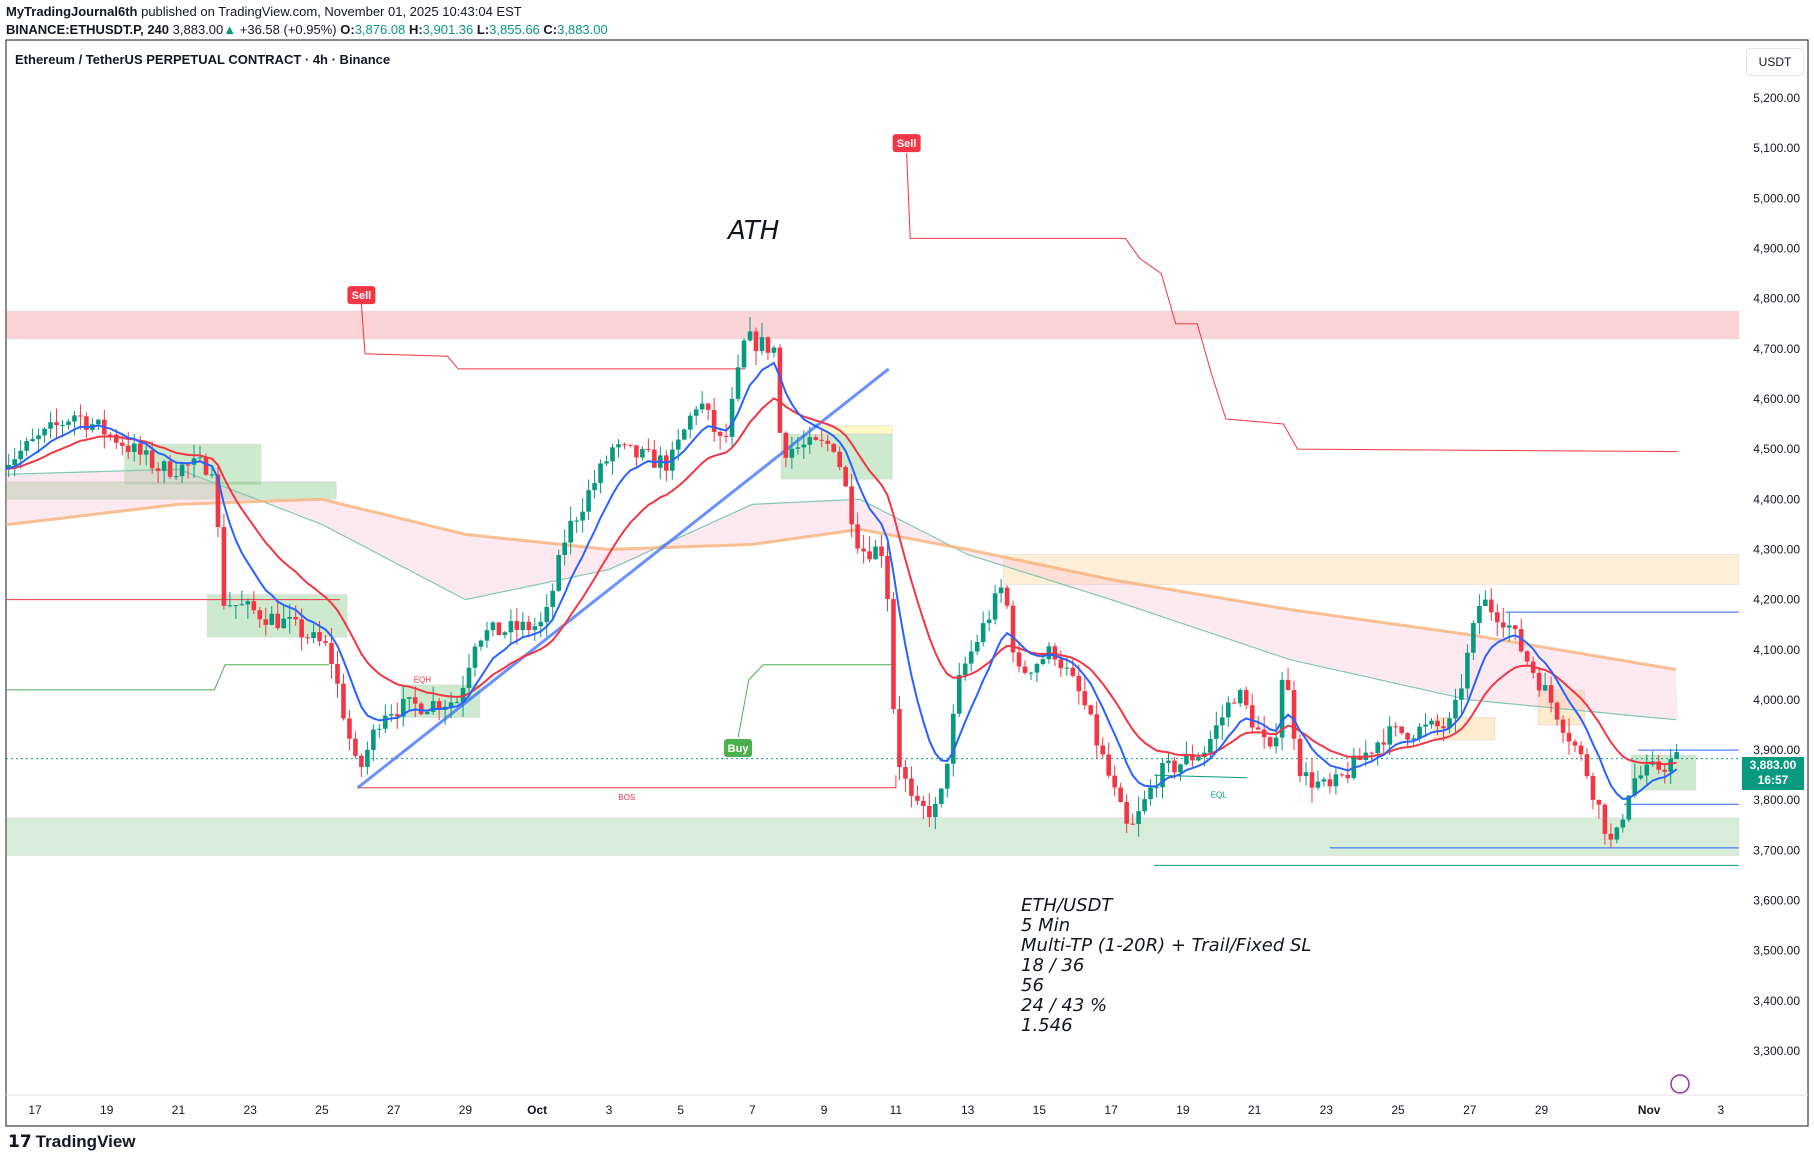 Image resolution: width=1814 pixels, height=1162 pixels. Describe the element at coordinates (72, 11) in the screenshot. I see `author-name: MyTradingJournal6th` at that location.